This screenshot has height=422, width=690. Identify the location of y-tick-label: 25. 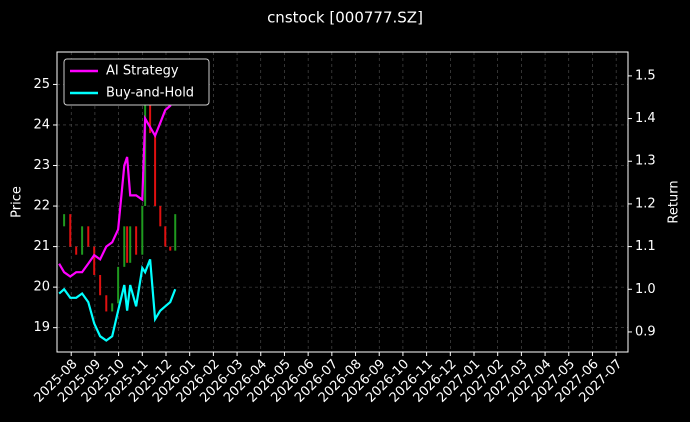
(41, 84).